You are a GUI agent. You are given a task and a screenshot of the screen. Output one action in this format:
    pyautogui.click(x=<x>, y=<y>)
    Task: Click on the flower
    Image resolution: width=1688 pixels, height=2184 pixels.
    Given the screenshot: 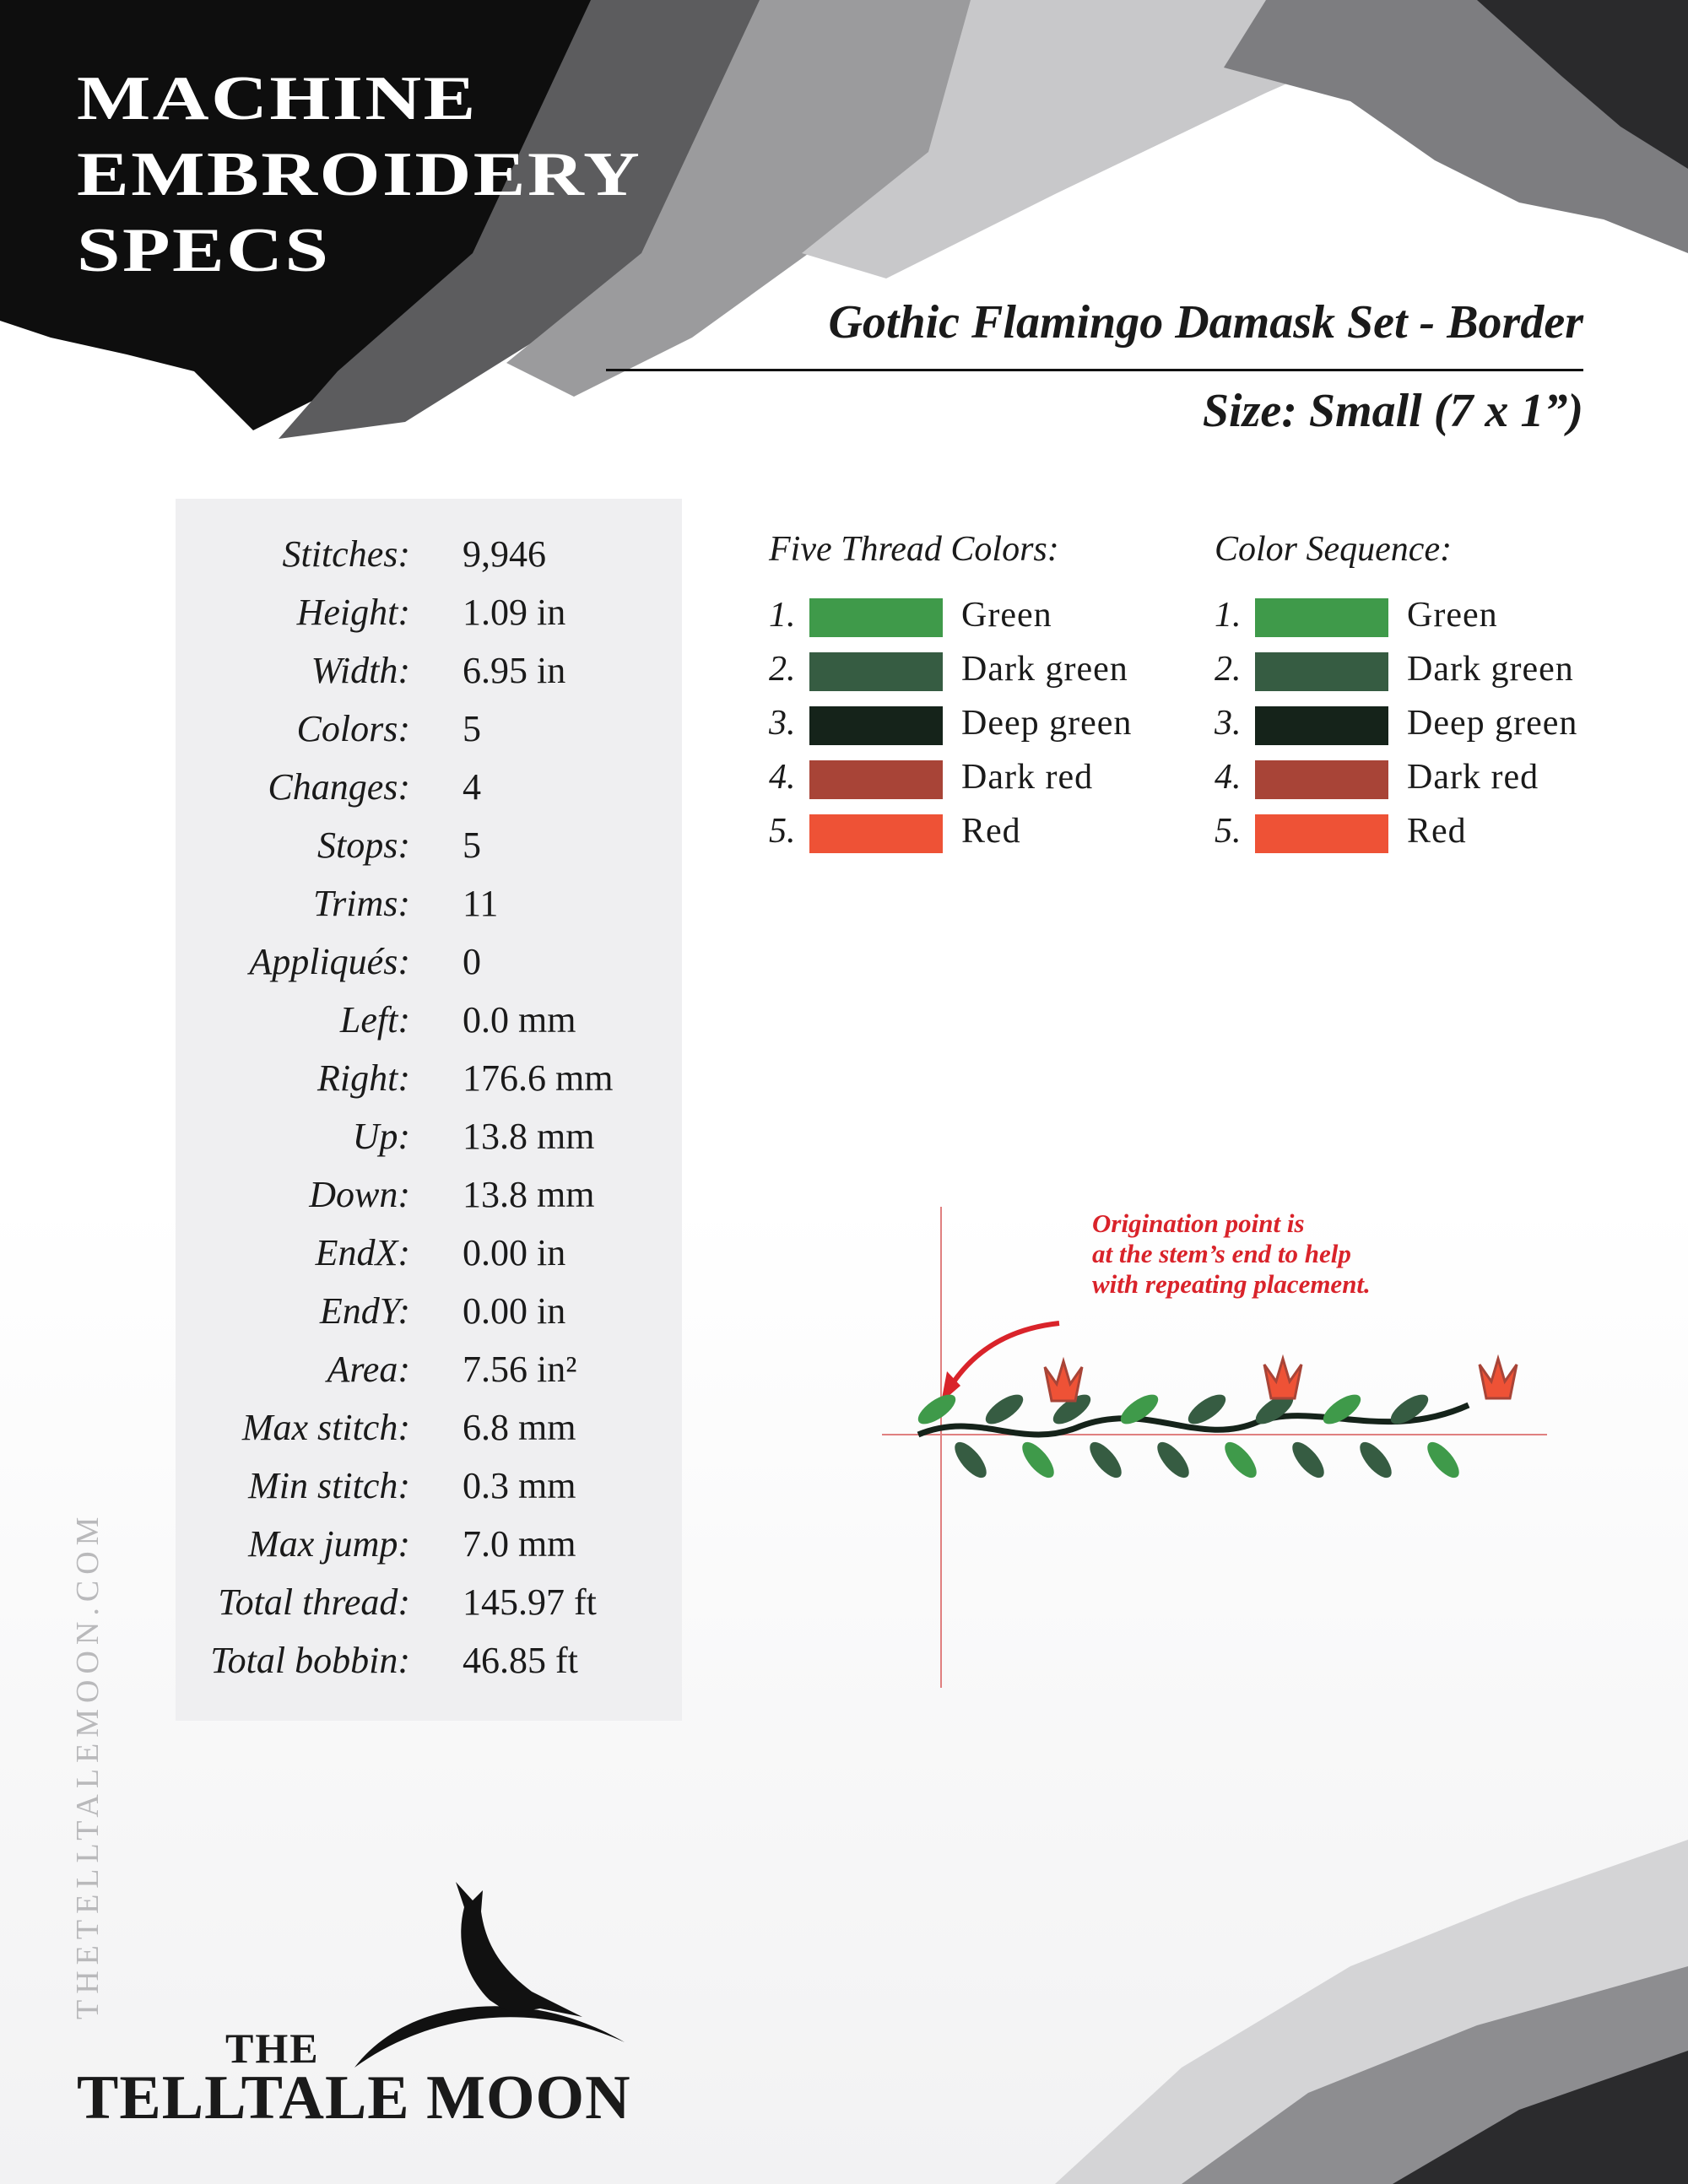 What is the action you would take?
    pyautogui.click(x=1283, y=1377)
    